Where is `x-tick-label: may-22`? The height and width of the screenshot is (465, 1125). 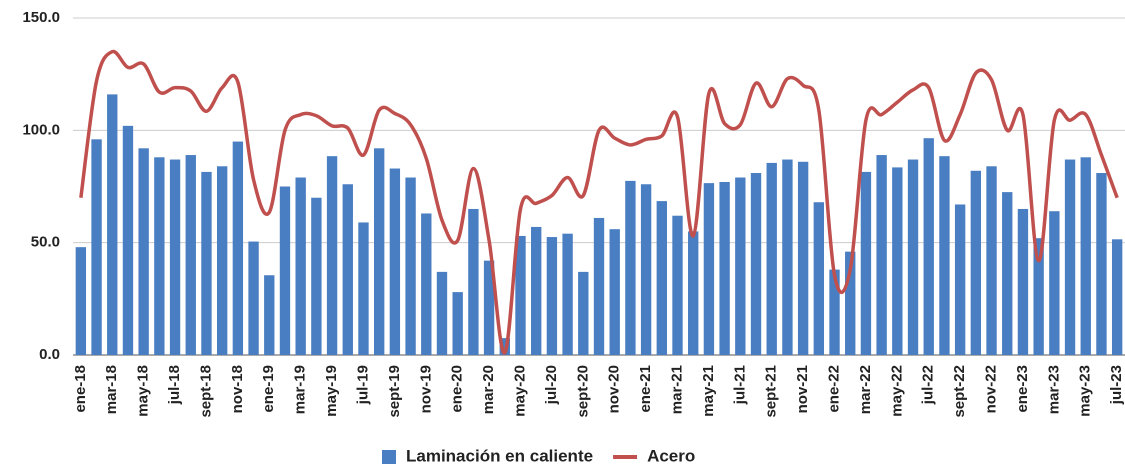
x-tick-label: may-22 is located at coordinates (896, 391).